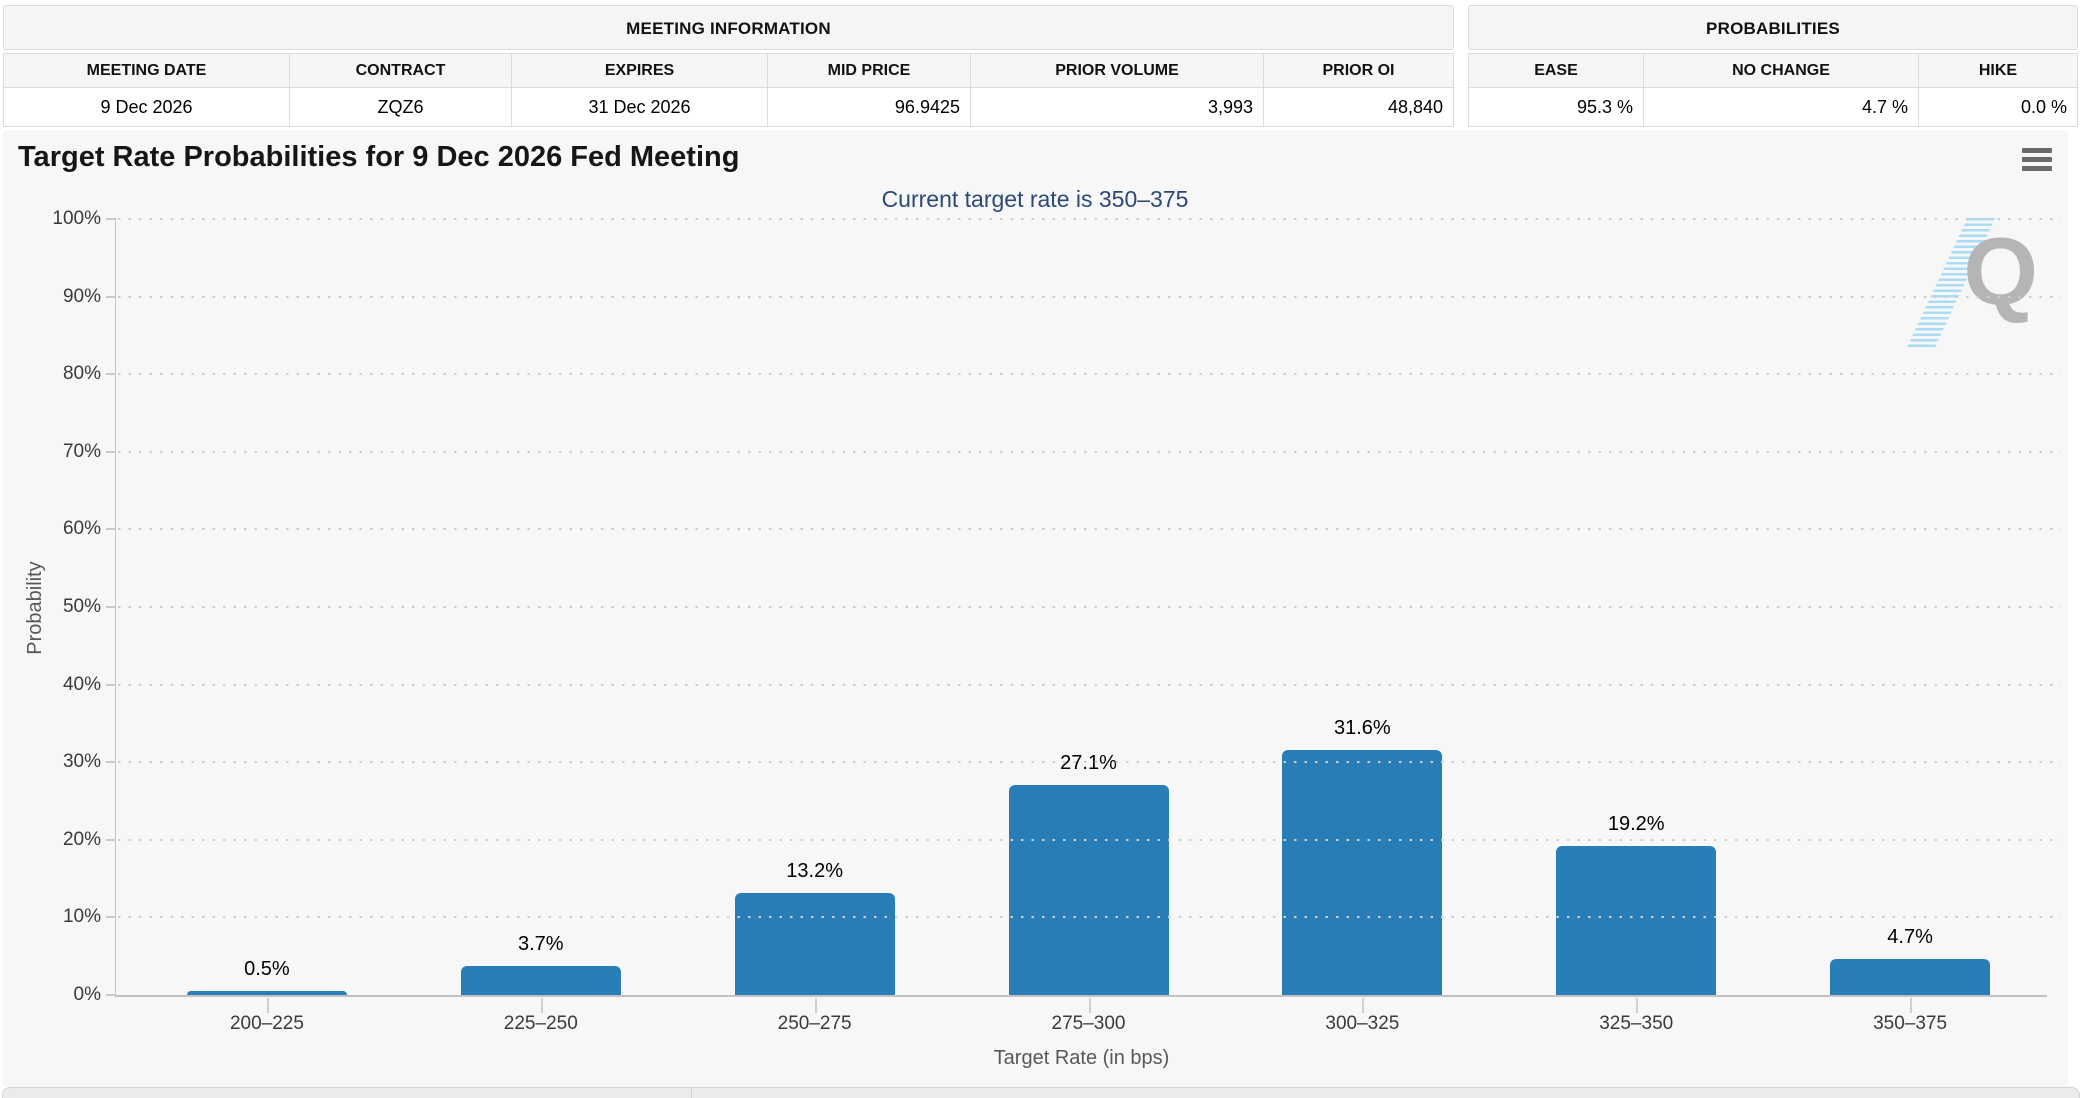  I want to click on probabilities-value-row: 95.3 % 4.7 % 0.0 %, so click(1773, 107).